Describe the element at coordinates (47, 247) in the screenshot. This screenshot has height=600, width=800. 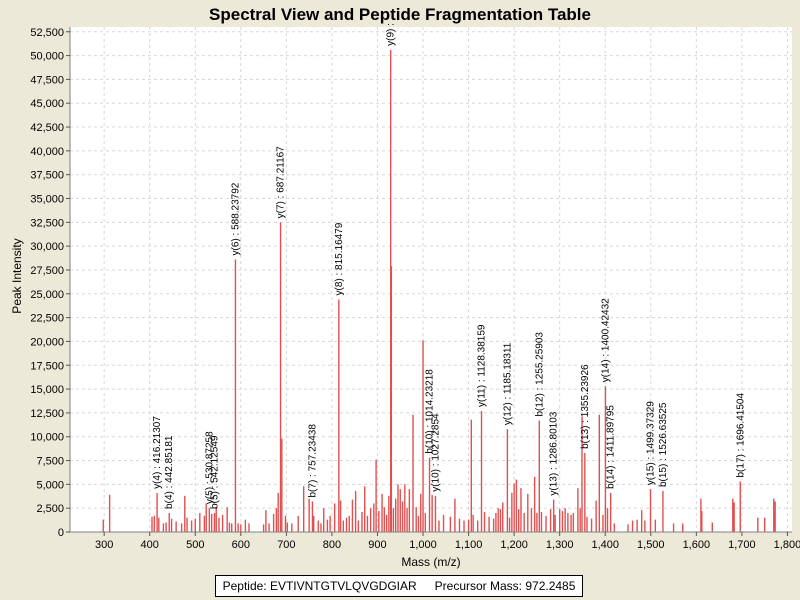
I see `y-tick-label: 30,000` at that location.